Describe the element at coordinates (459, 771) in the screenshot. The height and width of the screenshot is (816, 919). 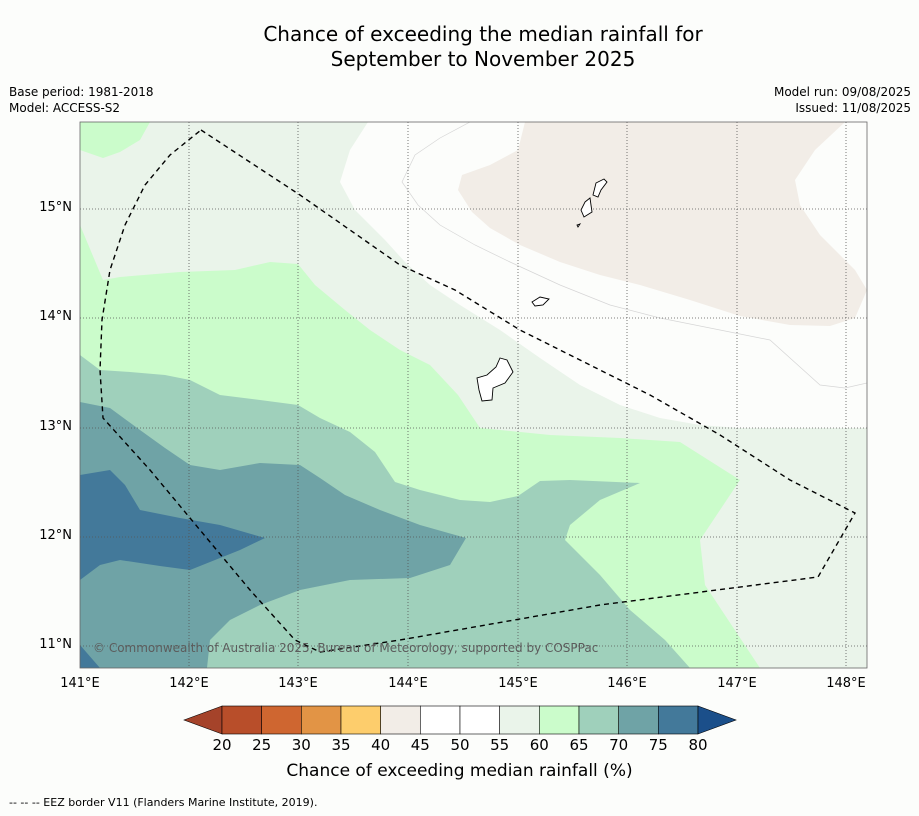
I see `colorbar-title: Chance of exceeding median rainfall (%)` at that location.